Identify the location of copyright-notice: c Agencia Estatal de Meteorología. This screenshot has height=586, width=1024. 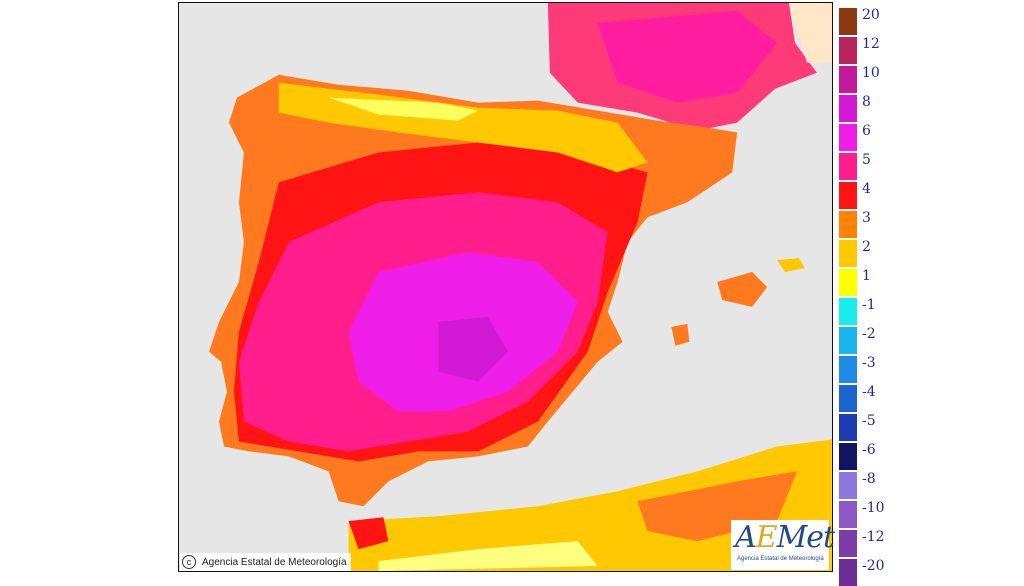
(265, 562).